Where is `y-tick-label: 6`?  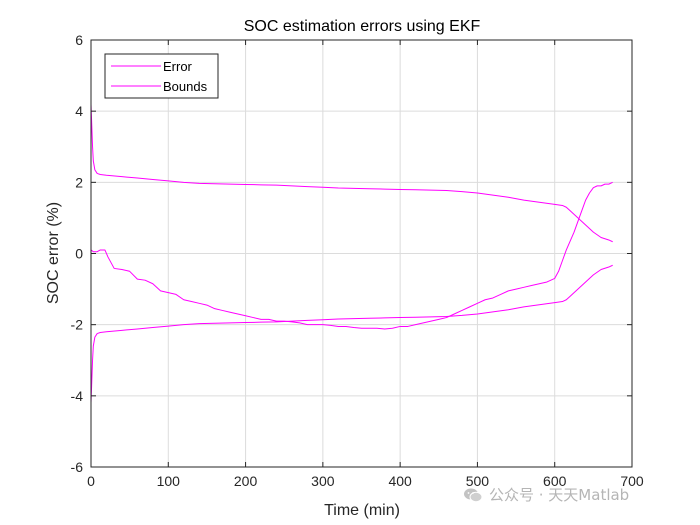
y-tick-label: 6 is located at coordinates (79, 40).